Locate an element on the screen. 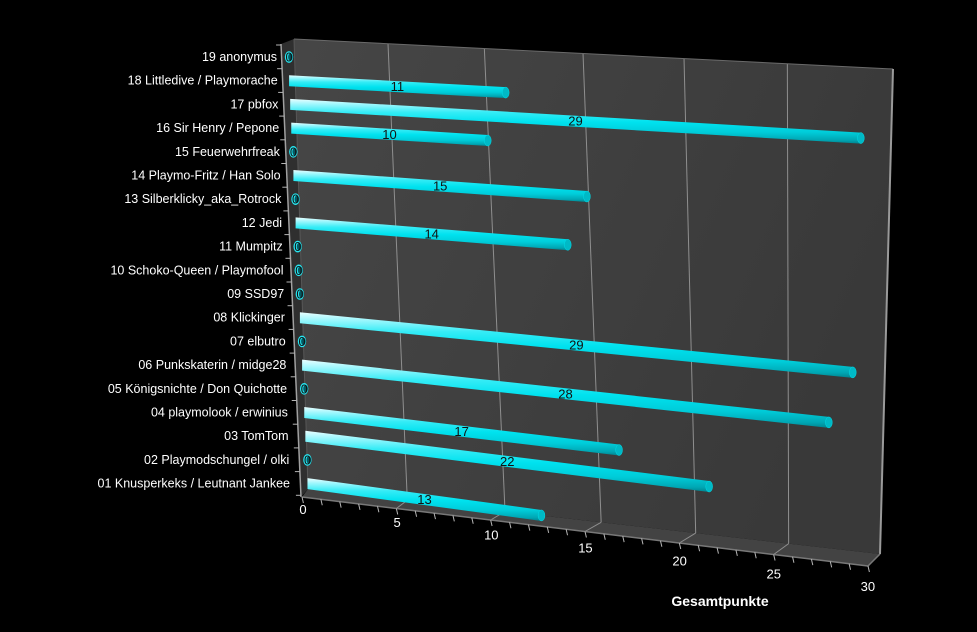  x-tick-label: 15 is located at coordinates (585, 548).